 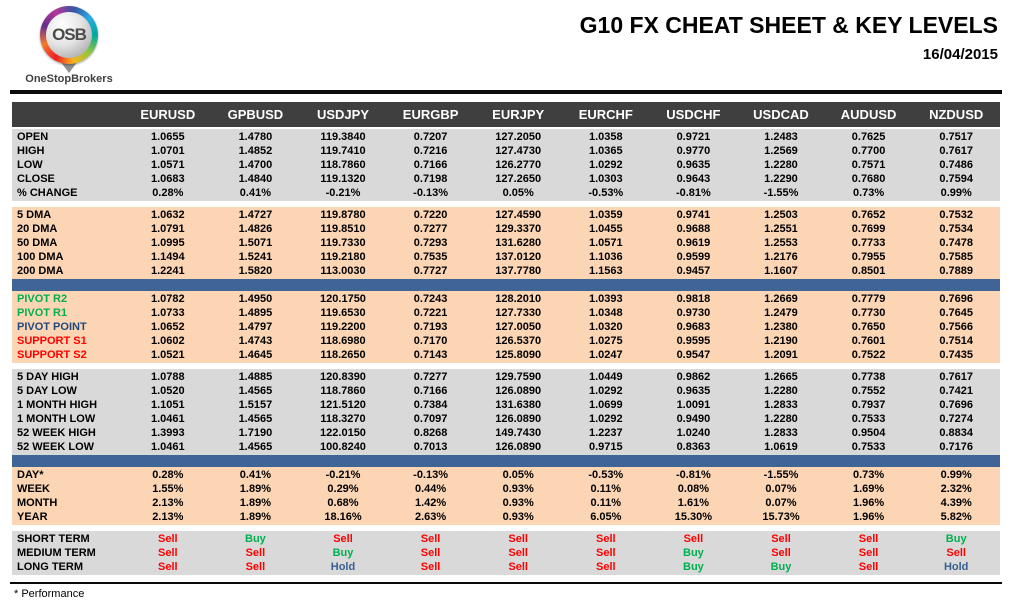 I want to click on cell-open-eurchf: 1.0358, so click(x=605, y=137).